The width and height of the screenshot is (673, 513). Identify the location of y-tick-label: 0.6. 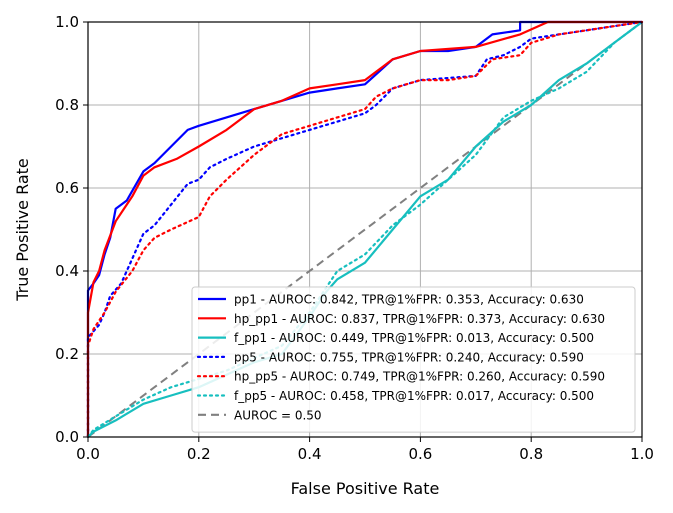
(67, 188).